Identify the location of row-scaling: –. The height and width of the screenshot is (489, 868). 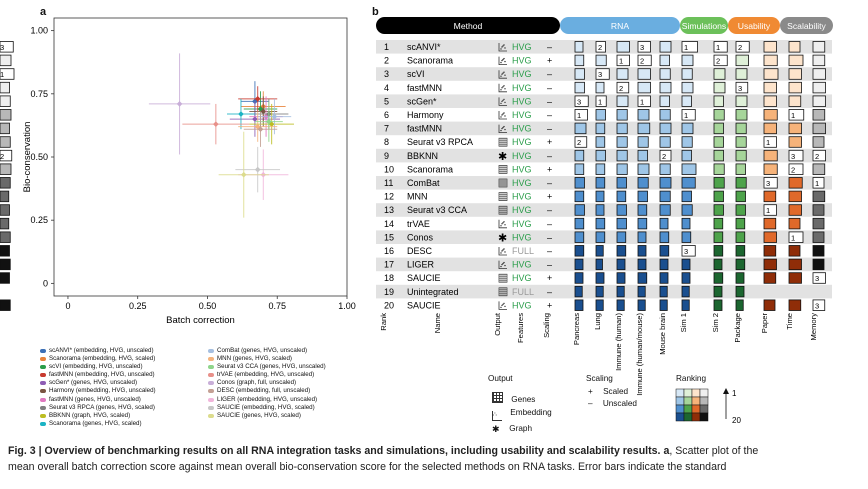
(549, 183).